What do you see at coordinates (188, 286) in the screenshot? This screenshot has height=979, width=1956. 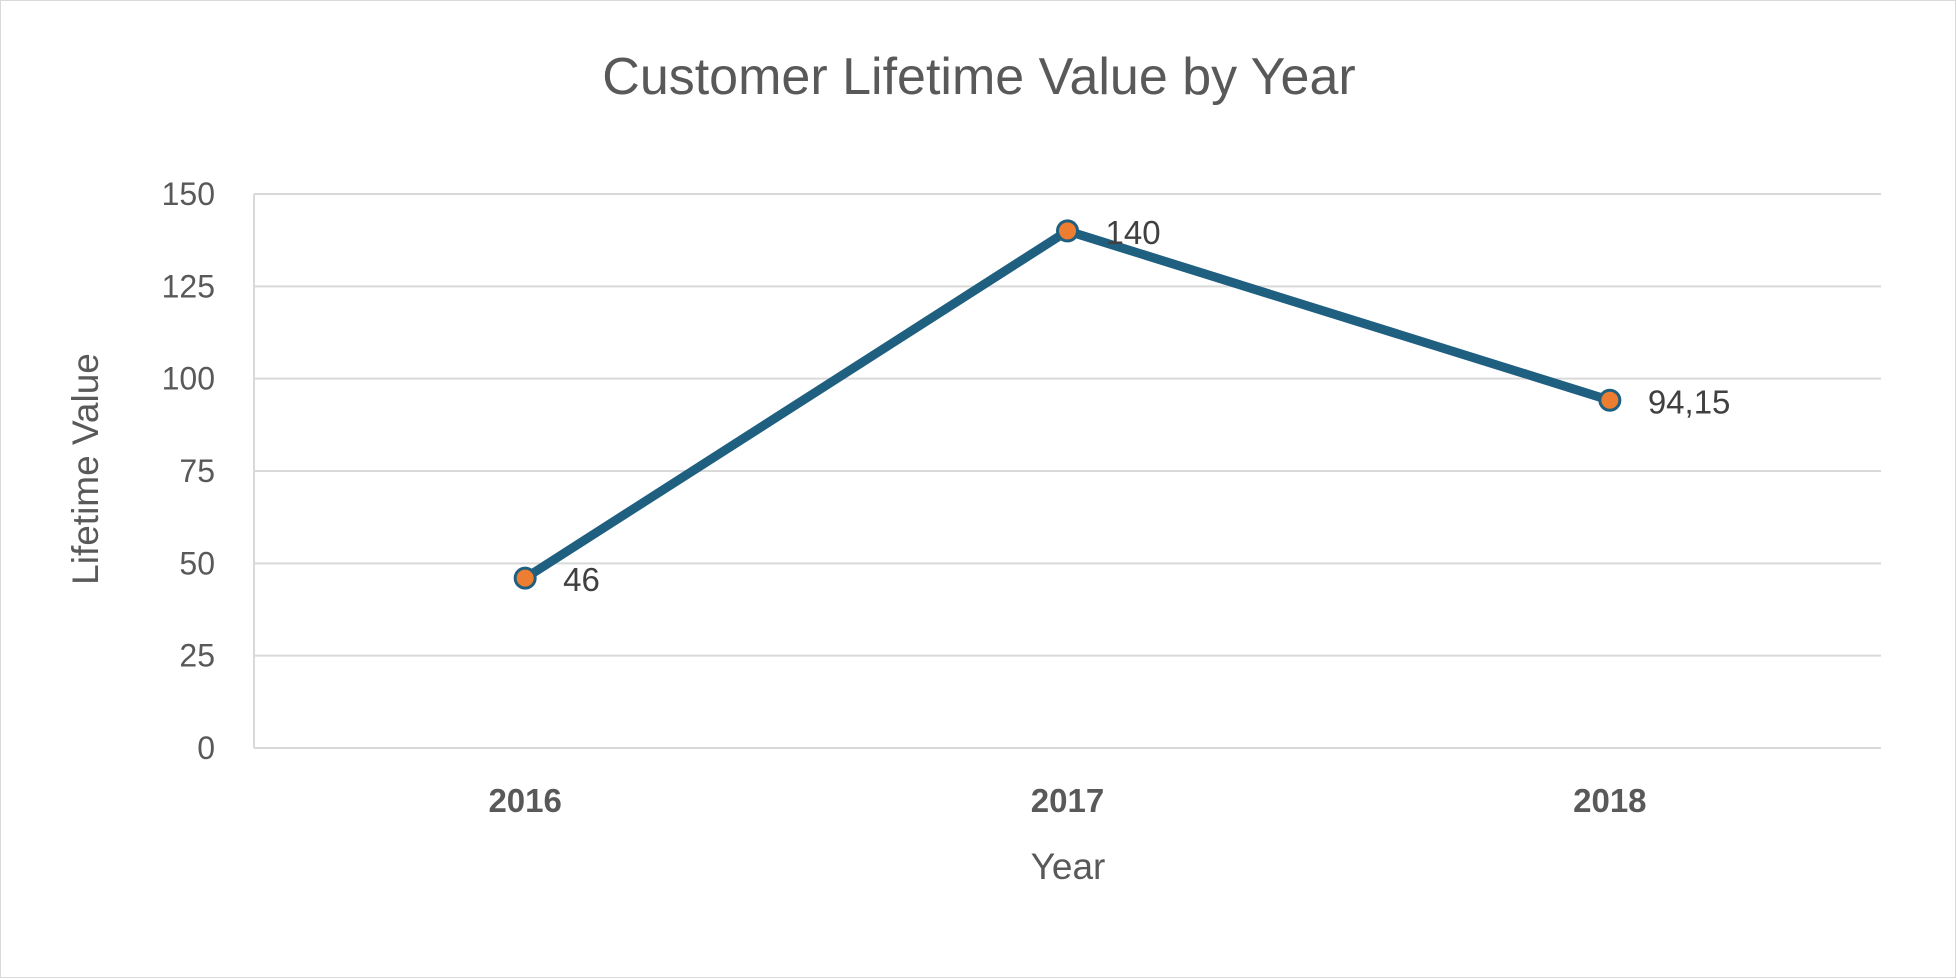 I see `y-tick-label: 125` at bounding box center [188, 286].